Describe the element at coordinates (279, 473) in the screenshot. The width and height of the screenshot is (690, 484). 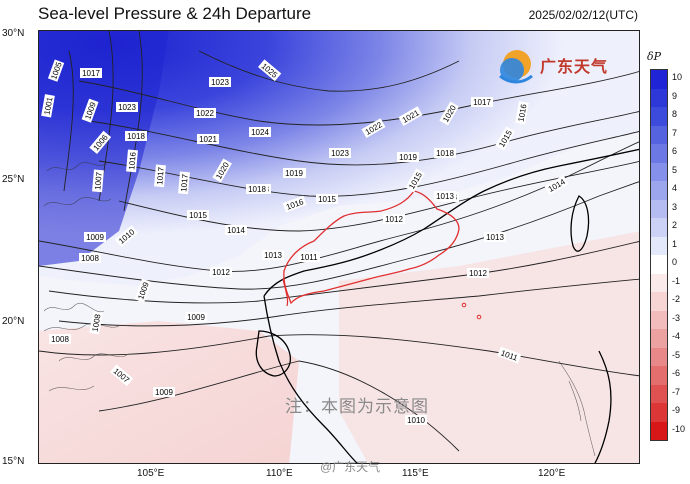
I see `lon-label-110e: 110°E` at that location.